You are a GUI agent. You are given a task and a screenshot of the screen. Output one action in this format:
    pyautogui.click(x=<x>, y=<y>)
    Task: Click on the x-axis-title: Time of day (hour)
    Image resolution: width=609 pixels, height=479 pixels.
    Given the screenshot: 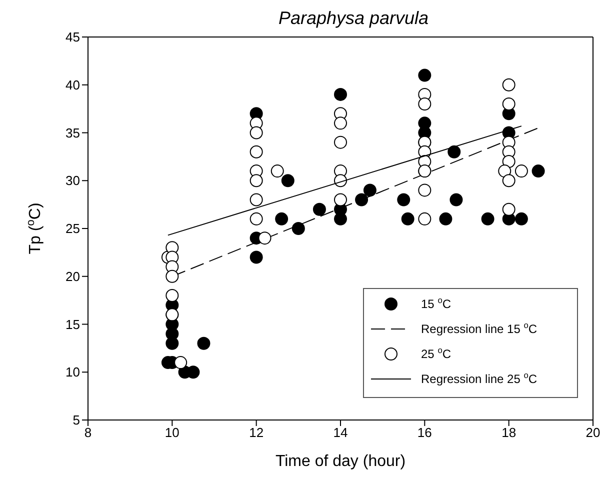 What is the action you would take?
    pyautogui.click(x=340, y=461)
    